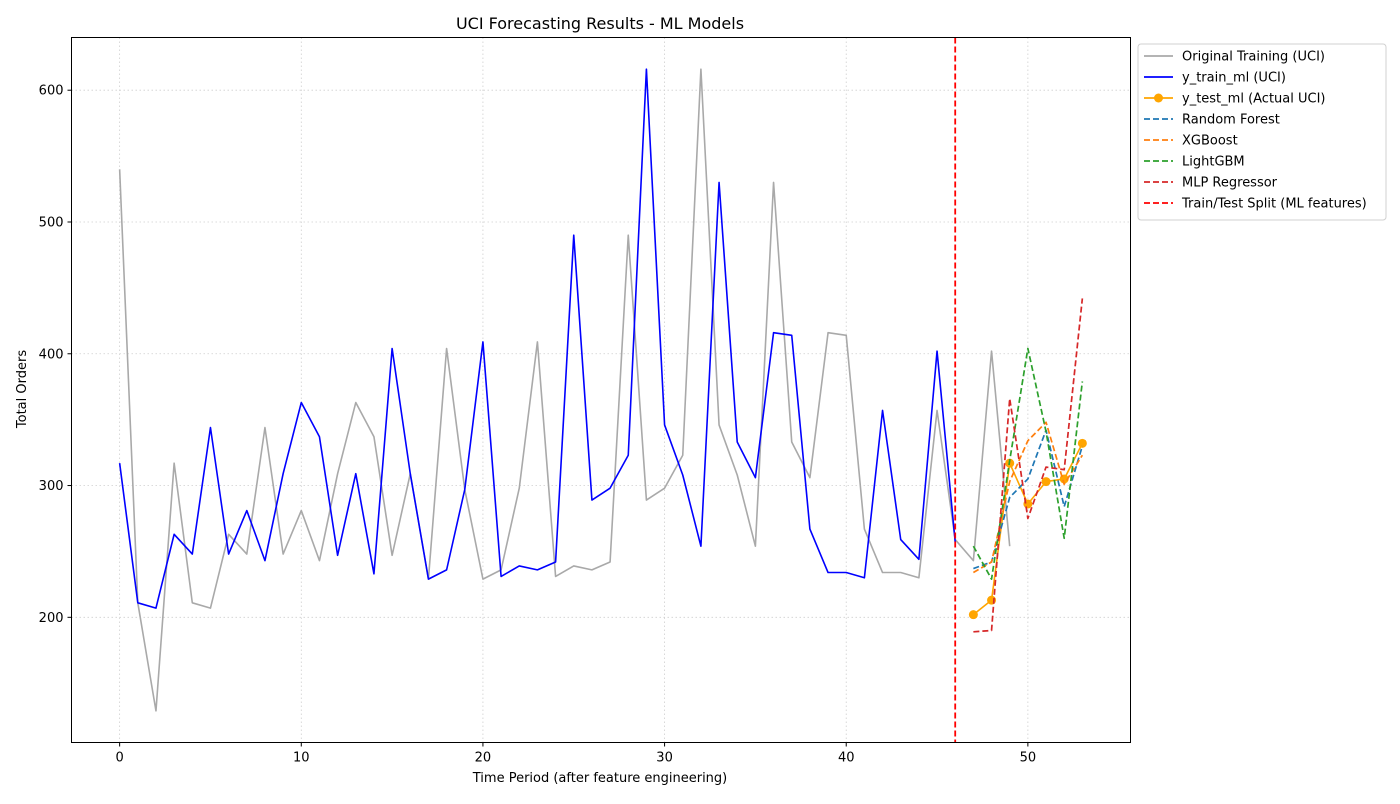  What do you see at coordinates (1254, 99) in the screenshot?
I see `legend-label: y_test_ml (Actual UCI)` at bounding box center [1254, 99].